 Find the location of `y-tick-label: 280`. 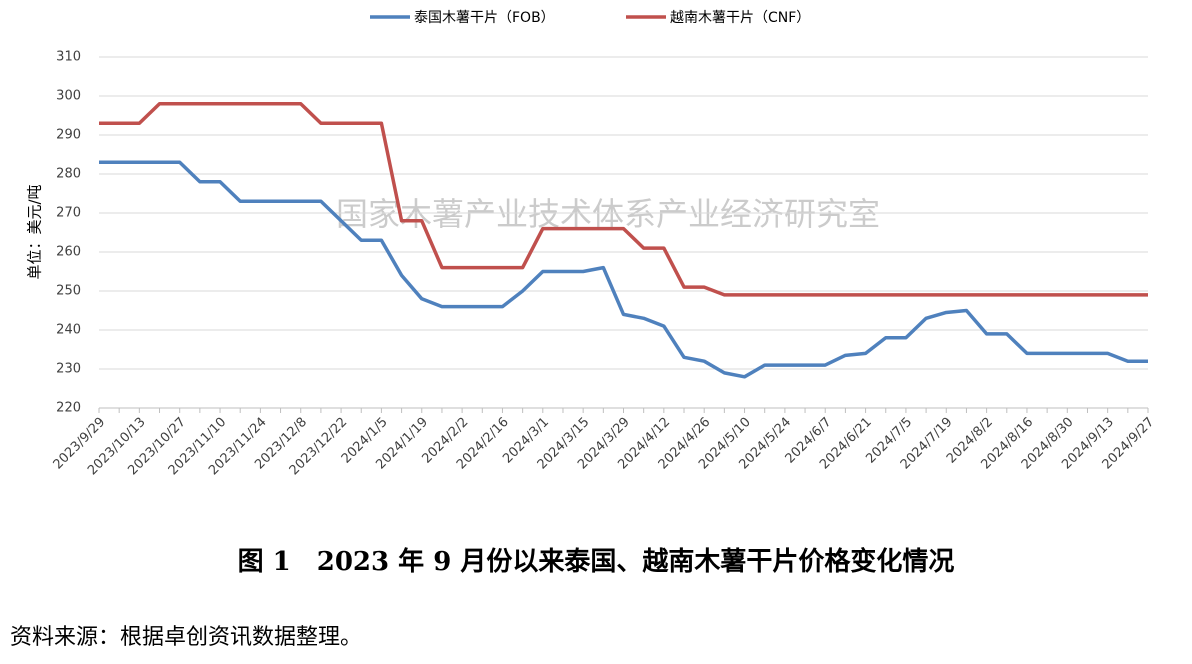

y-tick-label: 280 is located at coordinates (68, 174).